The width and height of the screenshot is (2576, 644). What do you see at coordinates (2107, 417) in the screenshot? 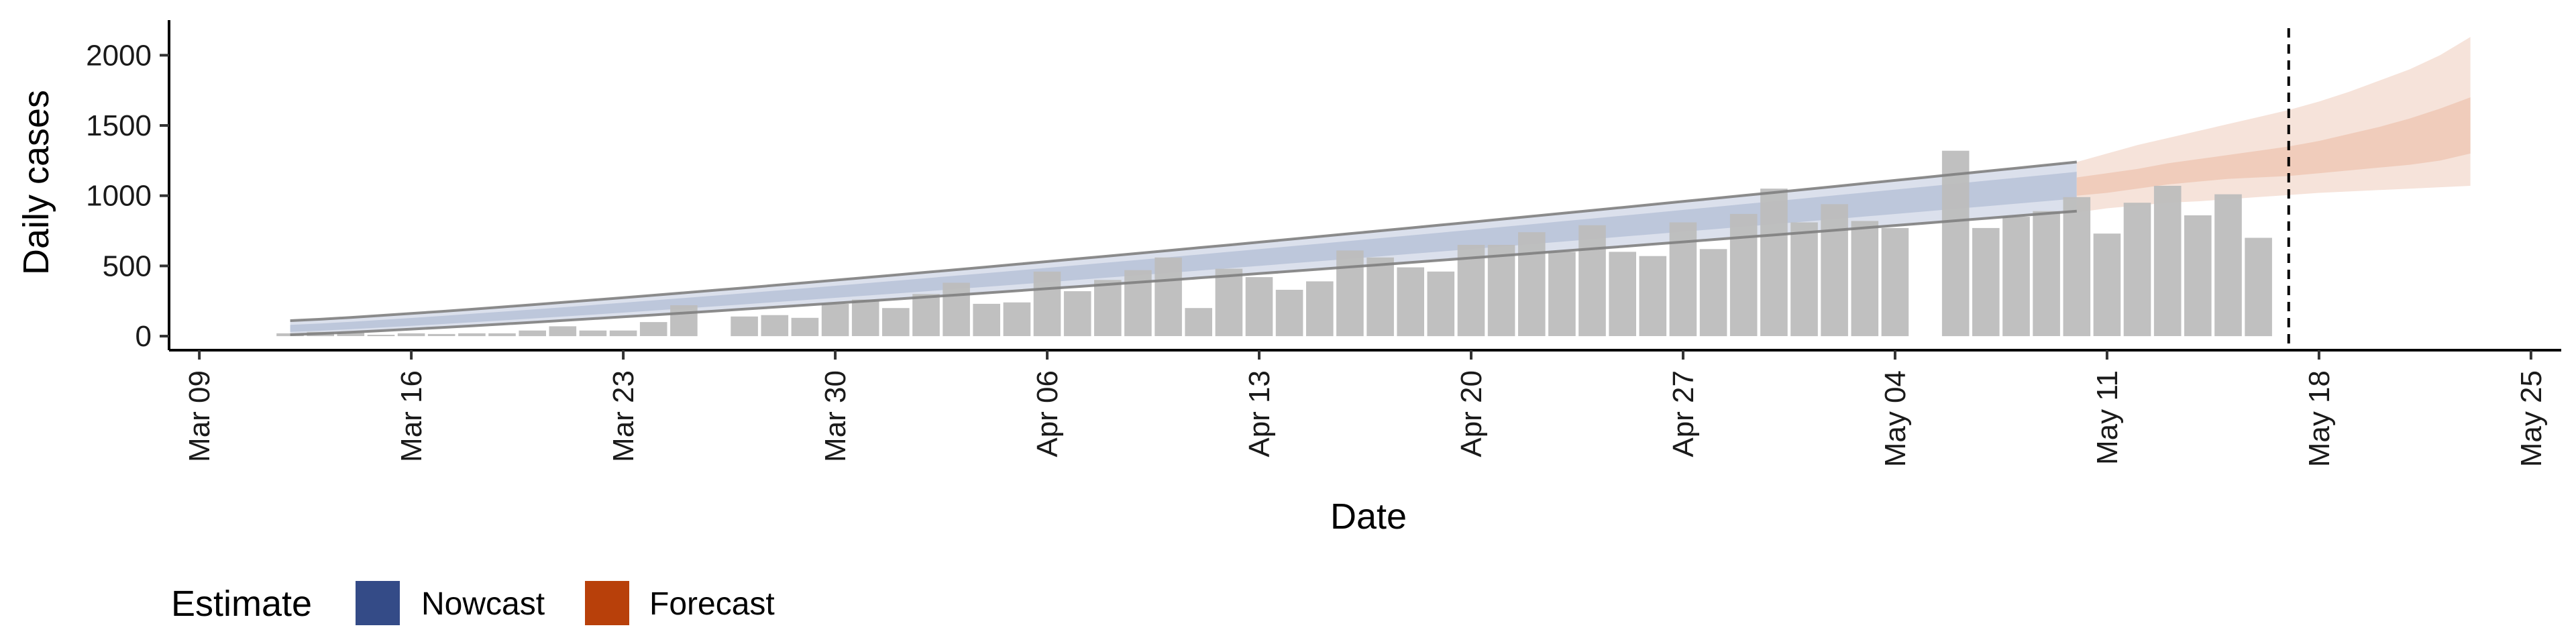
I see `x-tick-label: May 11` at bounding box center [2107, 417].